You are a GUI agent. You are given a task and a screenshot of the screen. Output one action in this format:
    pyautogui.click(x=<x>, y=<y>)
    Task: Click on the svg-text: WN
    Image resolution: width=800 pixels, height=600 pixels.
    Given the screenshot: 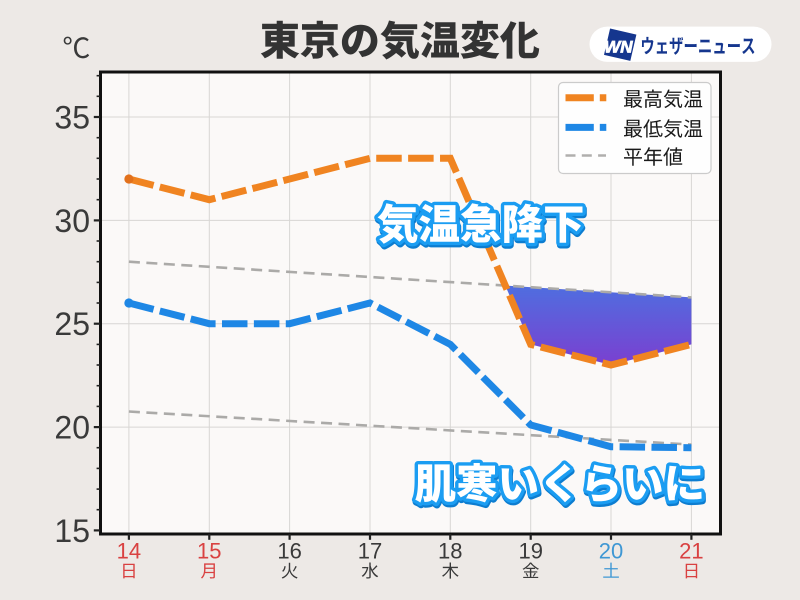 What is the action you would take?
    pyautogui.click(x=618, y=47)
    